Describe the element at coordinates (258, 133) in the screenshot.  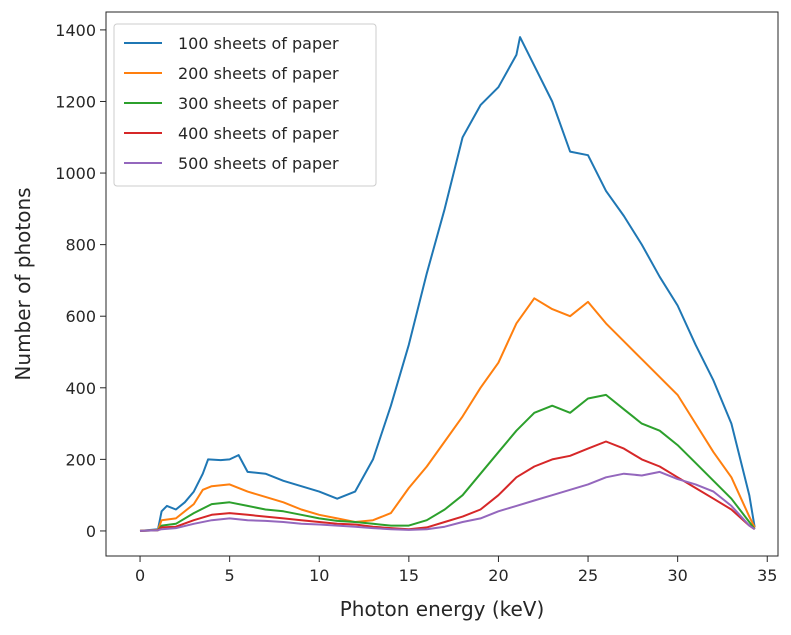
I see `legend-label-4: 400 sheets of paper` at that location.